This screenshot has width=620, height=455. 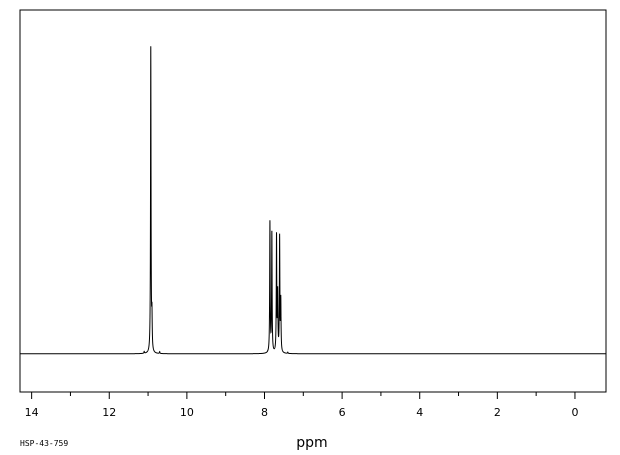 I want to click on x-tick-label: 2, so click(x=497, y=412).